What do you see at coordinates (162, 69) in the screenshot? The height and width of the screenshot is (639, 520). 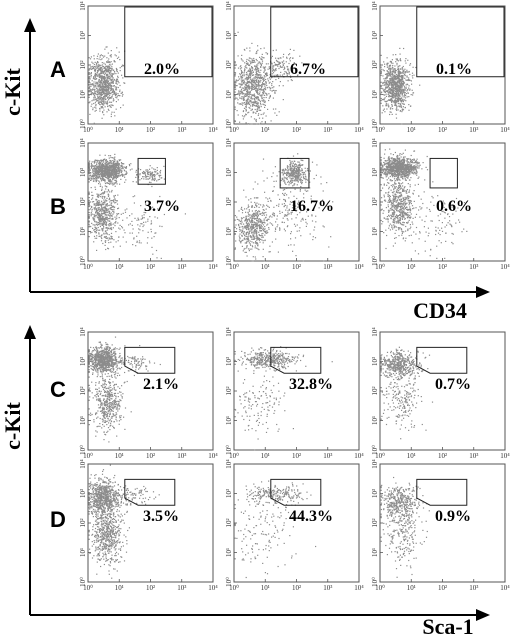 I see `gate-percentage: 2.0%` at bounding box center [162, 69].